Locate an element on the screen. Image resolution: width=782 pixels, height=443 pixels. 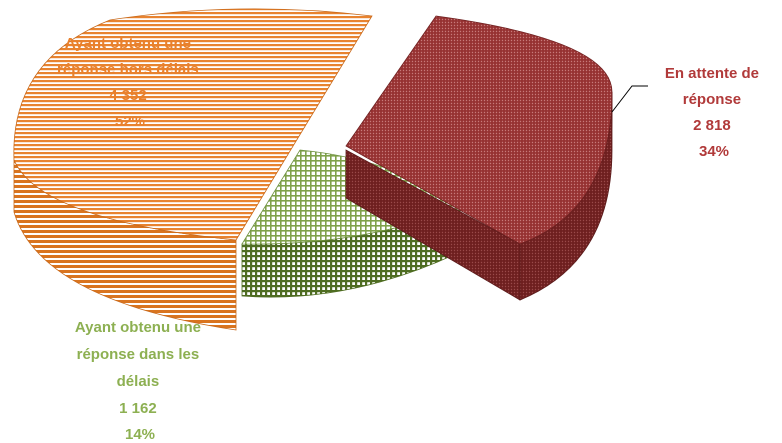
label-line: délais is located at coordinates (138, 381).